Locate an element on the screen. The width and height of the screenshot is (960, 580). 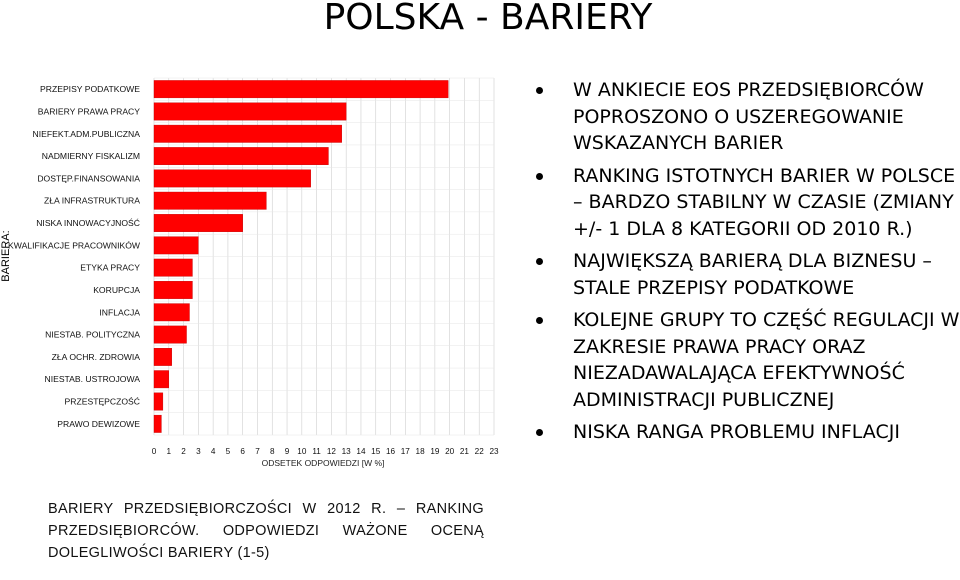
category-label: KWALIFIKACJE PRACOWNIKÓW is located at coordinates (74, 245).